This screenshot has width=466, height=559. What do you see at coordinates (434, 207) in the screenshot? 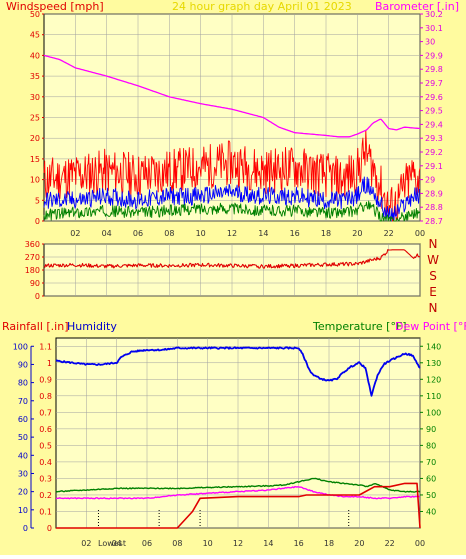
I see `p1-baro-tick-label: 28.8` at bounding box center [434, 207].